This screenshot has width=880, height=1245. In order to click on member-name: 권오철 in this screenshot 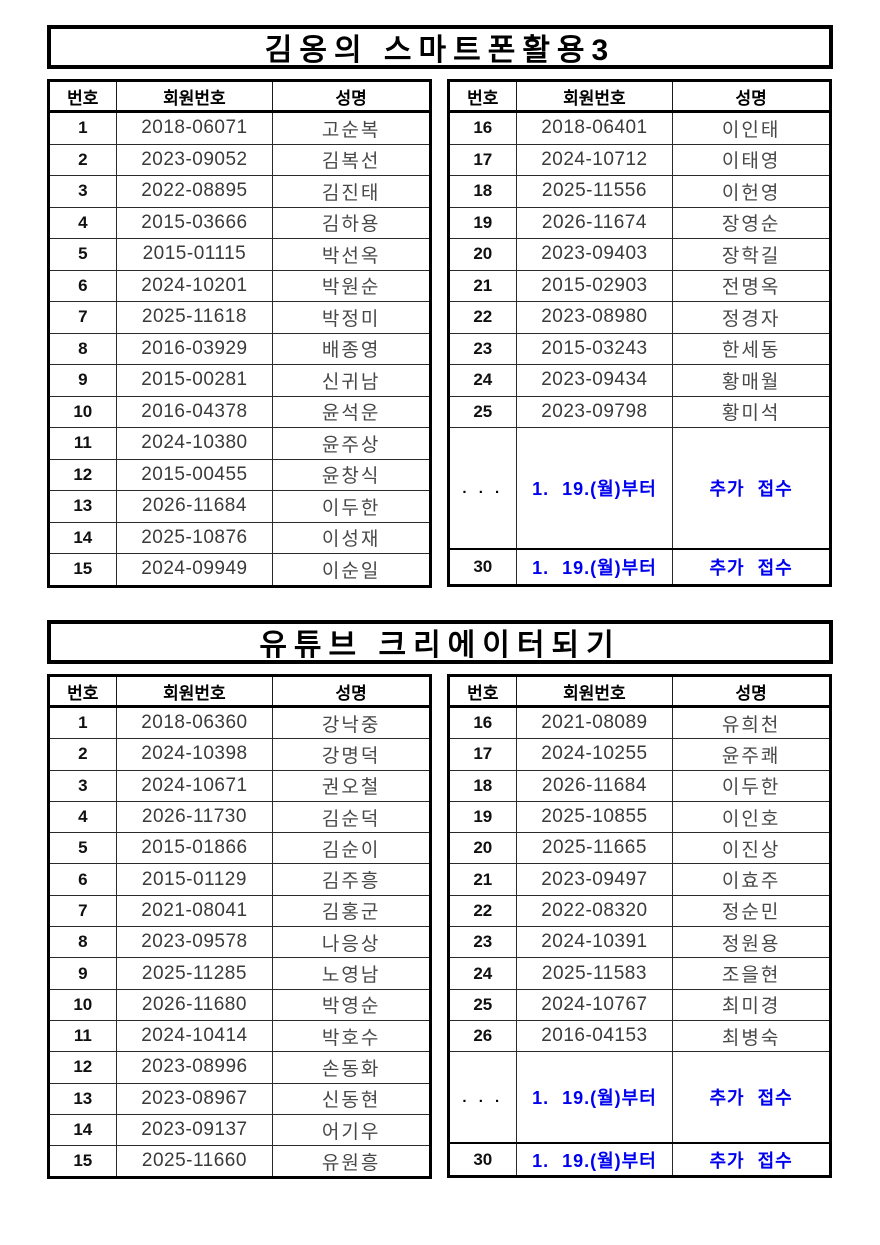, I will do `click(351, 785)`.